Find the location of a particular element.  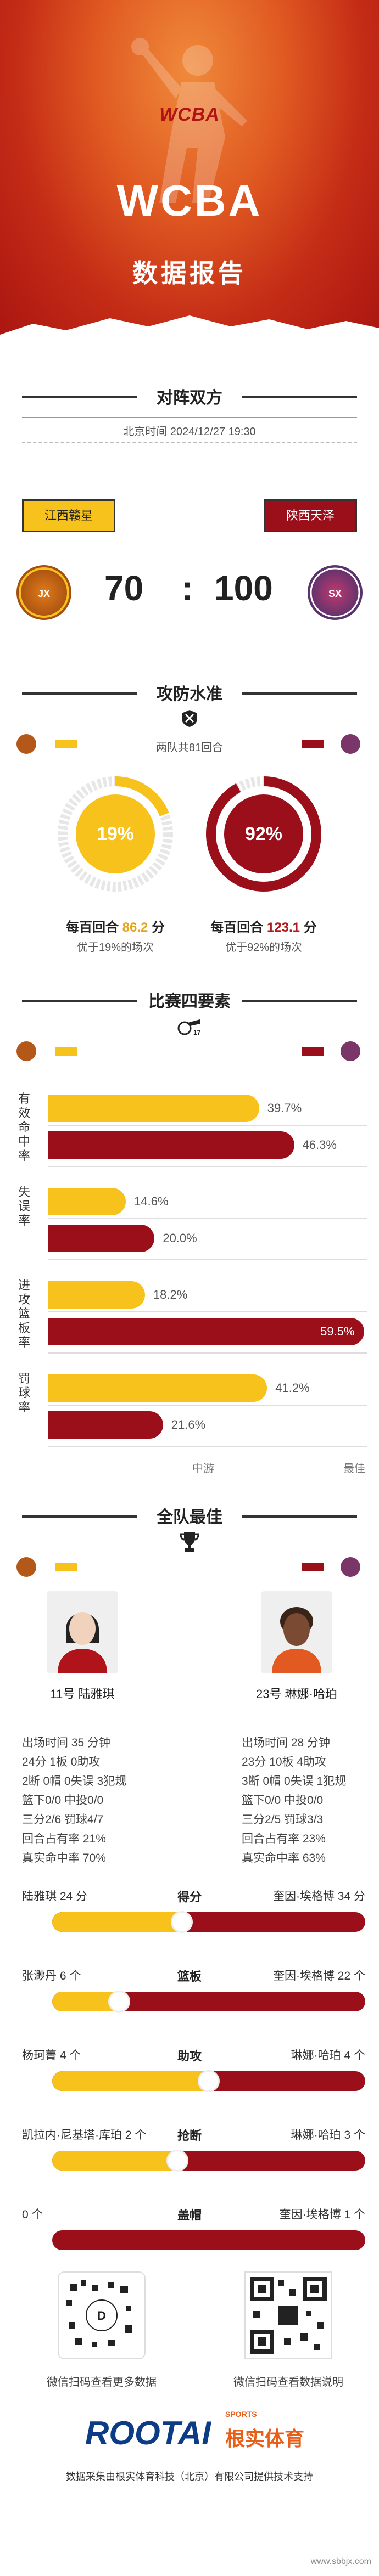

axis-label-best: 最佳 is located at coordinates (354, 1469).